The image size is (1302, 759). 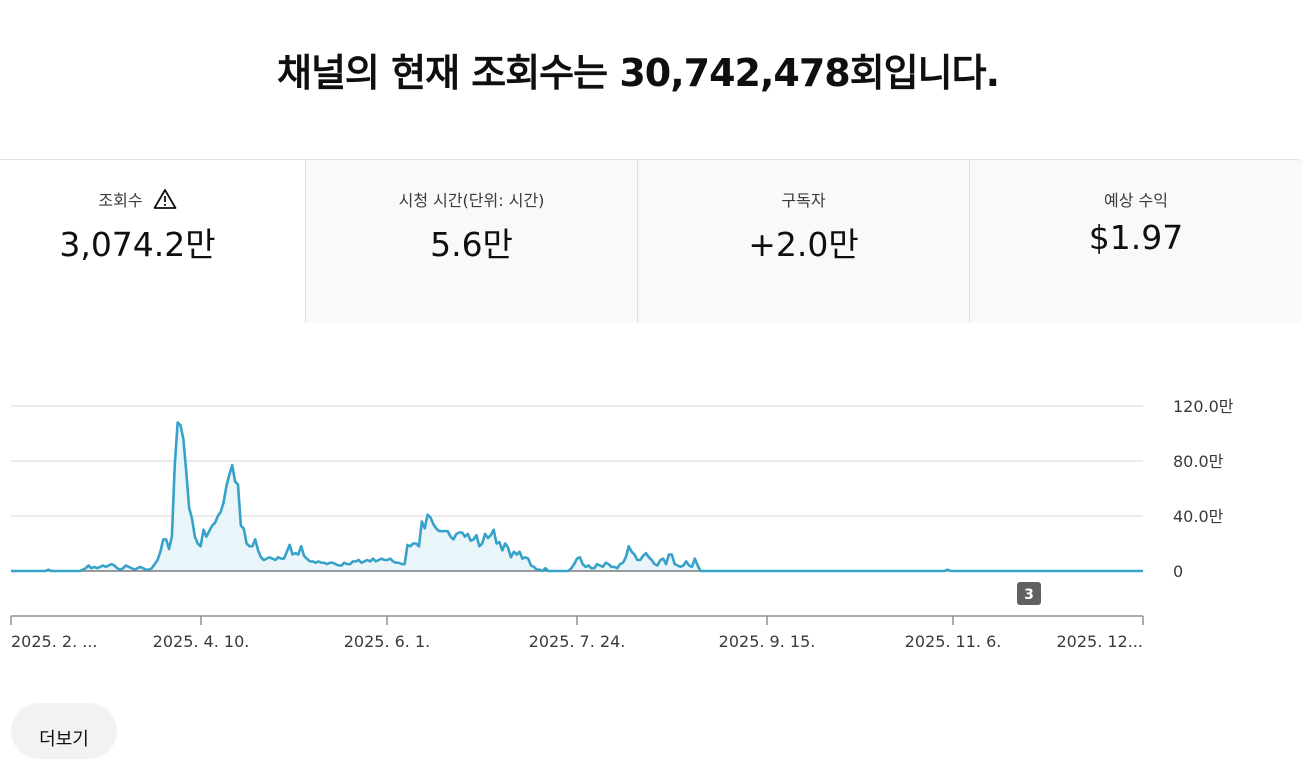 What do you see at coordinates (953, 641) in the screenshot?
I see `x-tick-label: 2025. 11. 6.` at bounding box center [953, 641].